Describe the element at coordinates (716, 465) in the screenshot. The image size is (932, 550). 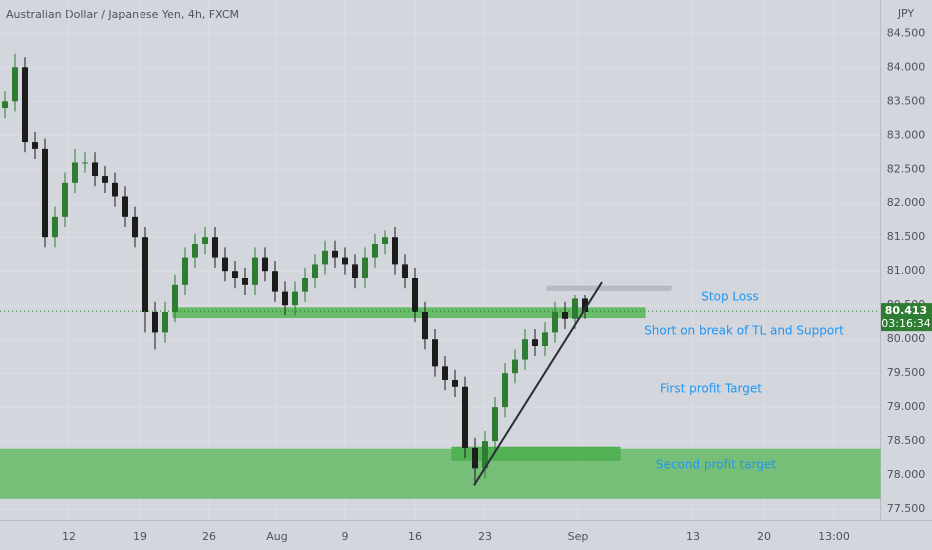
I see `annotation: Second profit target` at that location.